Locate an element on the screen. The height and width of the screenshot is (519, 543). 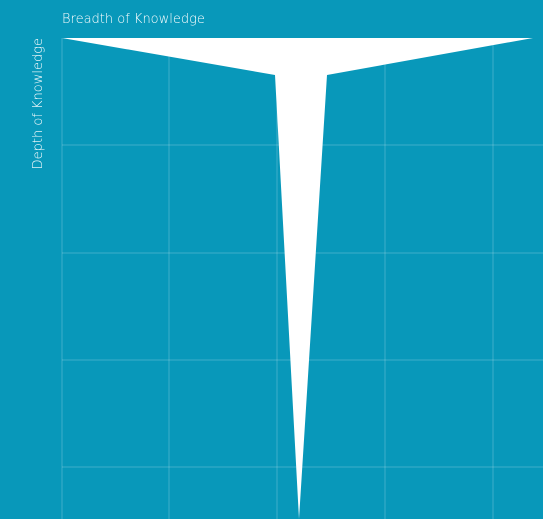
x-axis-label: Breadth of Knowledge is located at coordinates (133, 19).